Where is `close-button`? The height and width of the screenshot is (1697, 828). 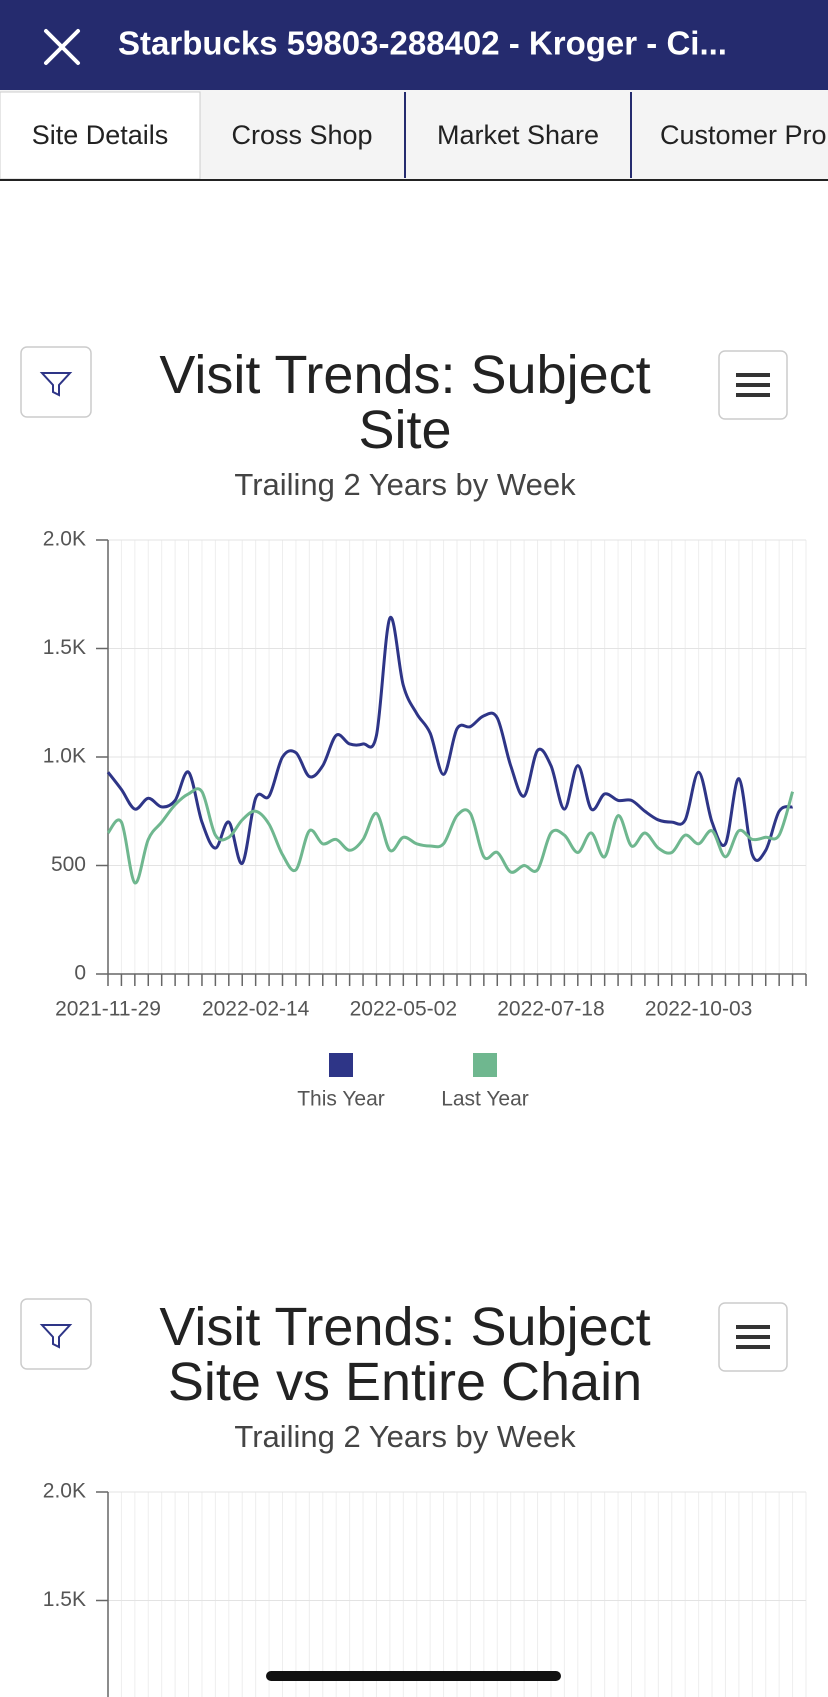 close-button is located at coordinates (62, 47).